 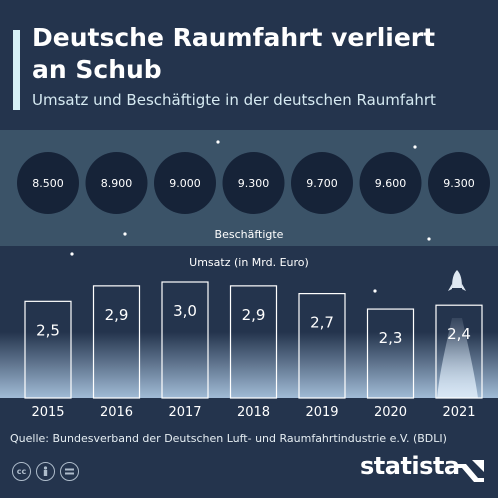 I want to click on year-tick-label: 2017, so click(x=184, y=412).